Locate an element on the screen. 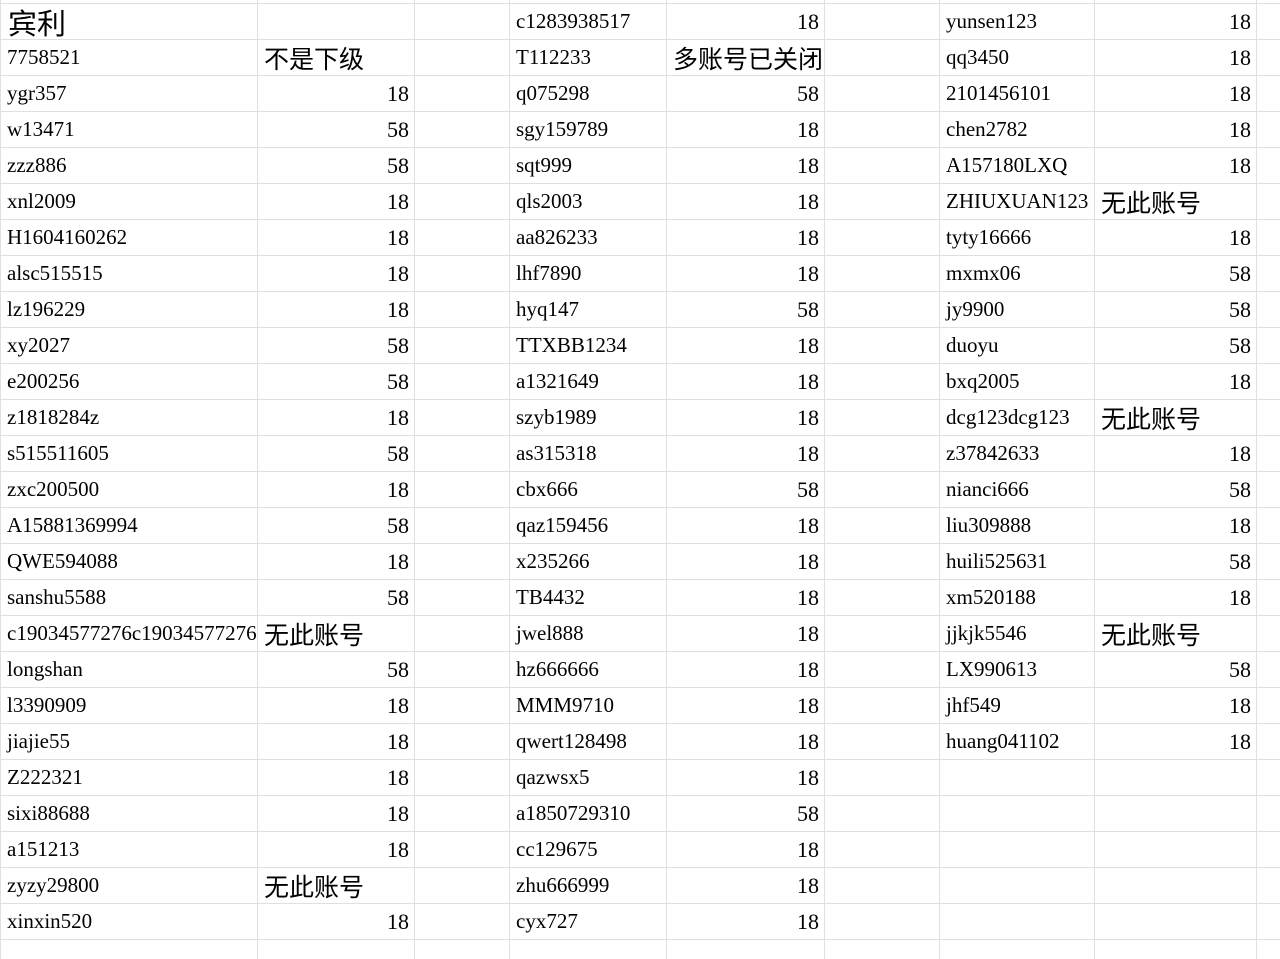 The height and width of the screenshot is (959, 1280). account-cell: a151213 is located at coordinates (129, 850).